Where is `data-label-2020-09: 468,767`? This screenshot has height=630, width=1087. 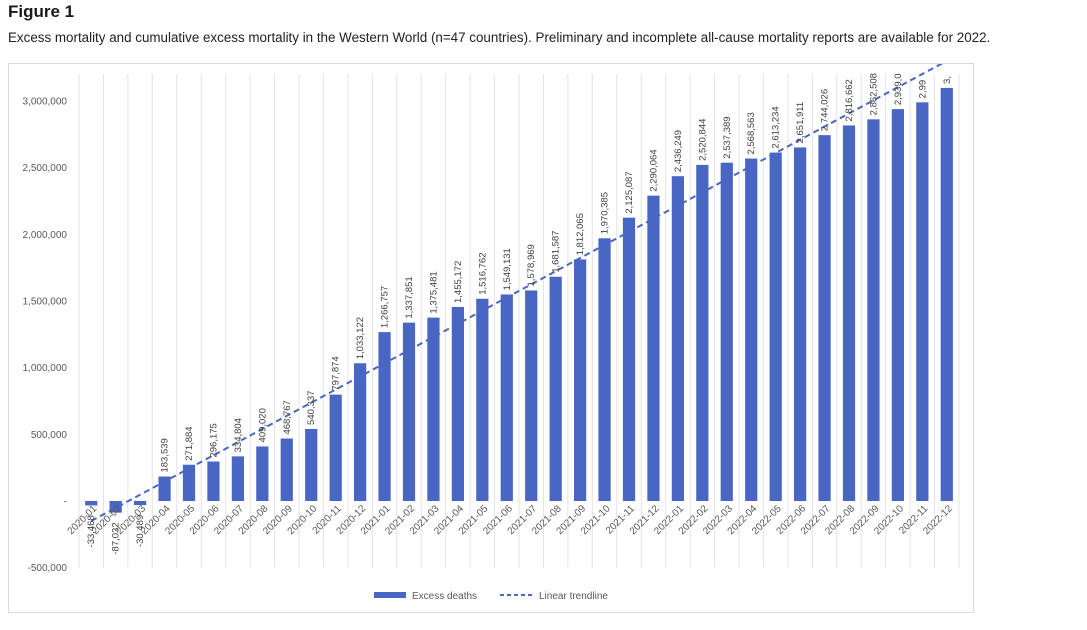 data-label-2020-09: 468,767 is located at coordinates (287, 417).